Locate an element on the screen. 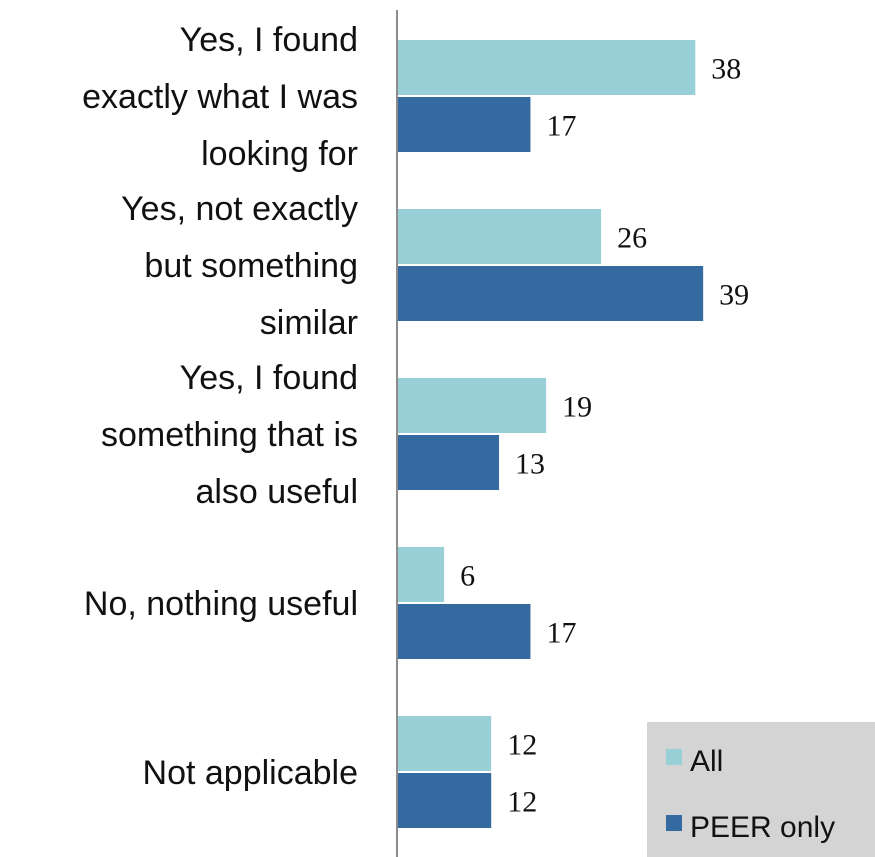  legend: All PEER only is located at coordinates (761, 789).